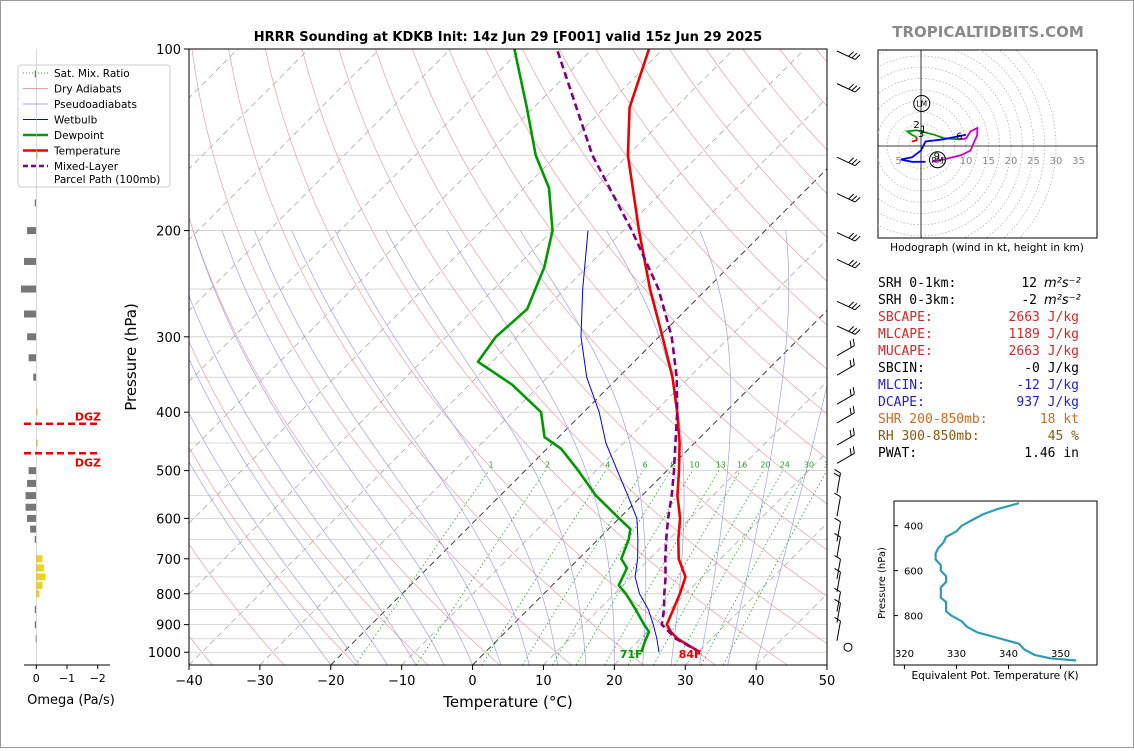 The image size is (1134, 751). I want to click on theta-x-tick-label: 350, so click(1060, 654).